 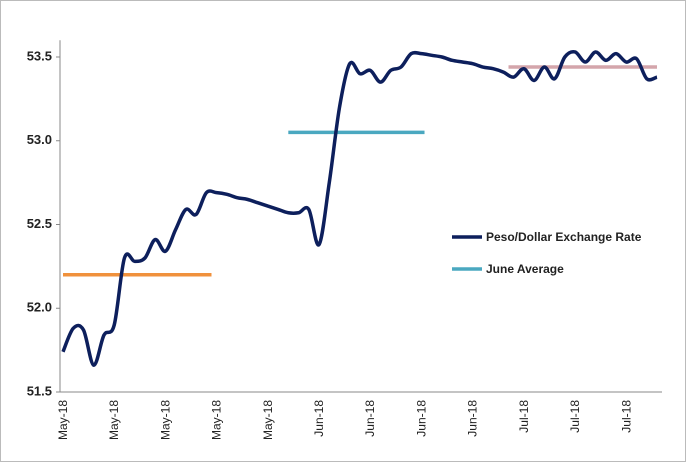 I want to click on y-tick-label: 53.0, so click(x=39, y=139).